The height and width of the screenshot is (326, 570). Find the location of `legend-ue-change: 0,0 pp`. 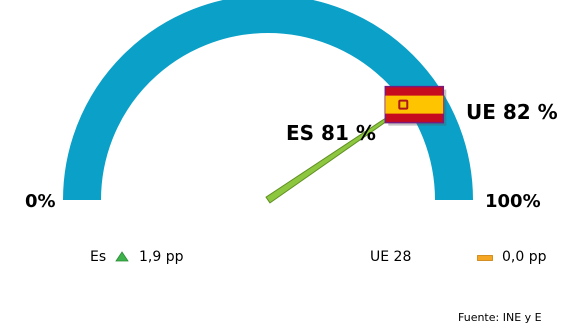

legend-ue-change: 0,0 pp is located at coordinates (524, 257).